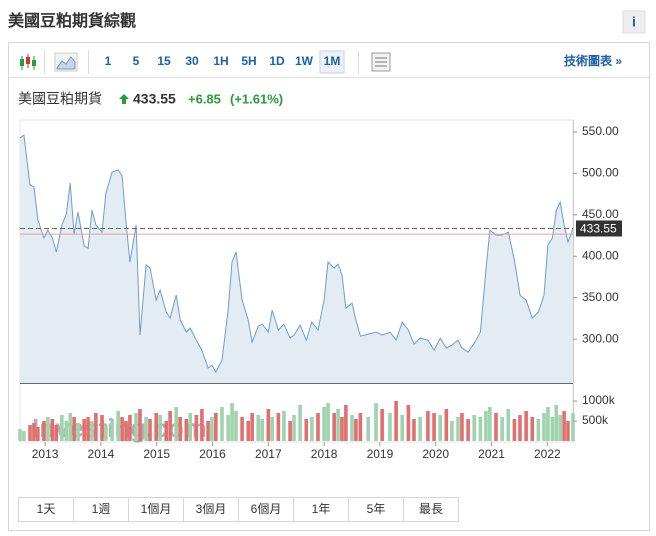 This screenshot has width=656, height=536. I want to click on interval-button: 1W, so click(304, 61).